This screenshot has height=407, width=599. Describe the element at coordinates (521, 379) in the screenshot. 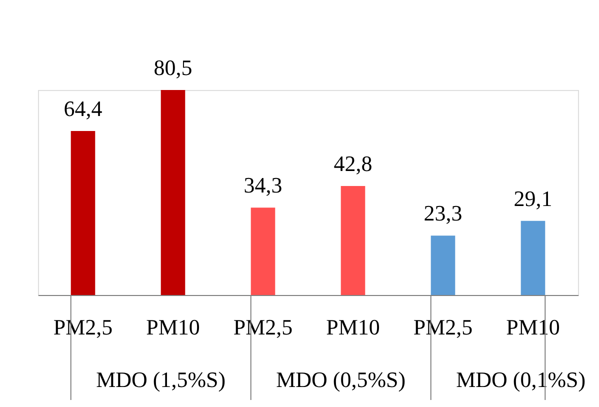

I see `text: MDO (0,1%S)` at that location.